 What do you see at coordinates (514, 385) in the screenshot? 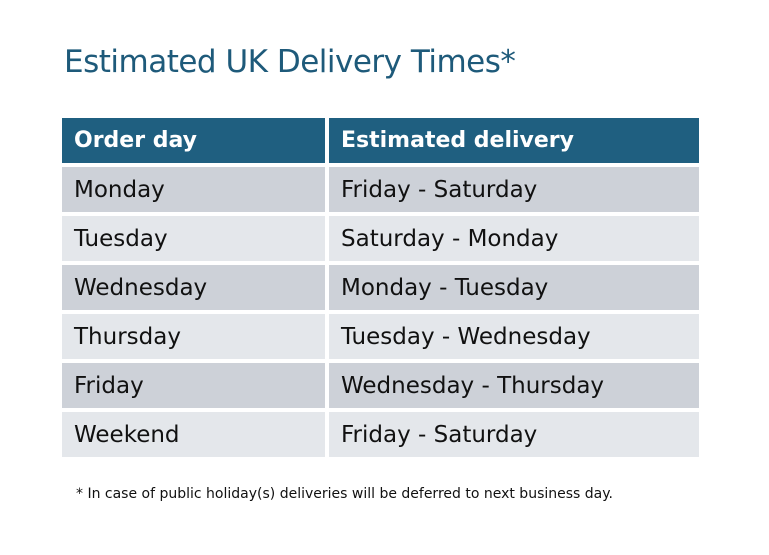
I see `delivery-cell: Wednesday - Thursday` at bounding box center [514, 385].